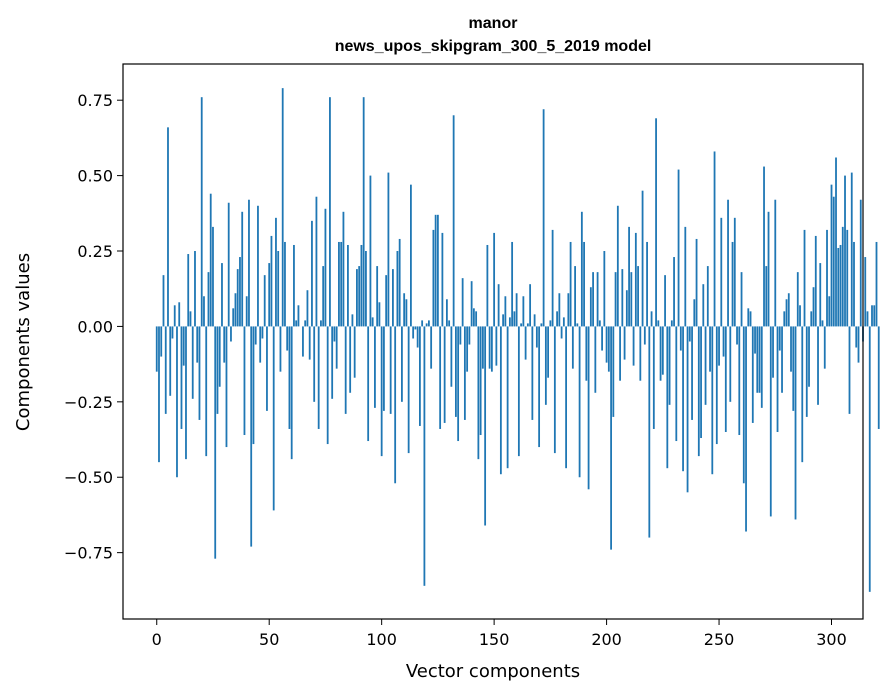 This screenshot has height=696, width=880. I want to click on y-tick-label-0: −0.75, so click(88, 553).